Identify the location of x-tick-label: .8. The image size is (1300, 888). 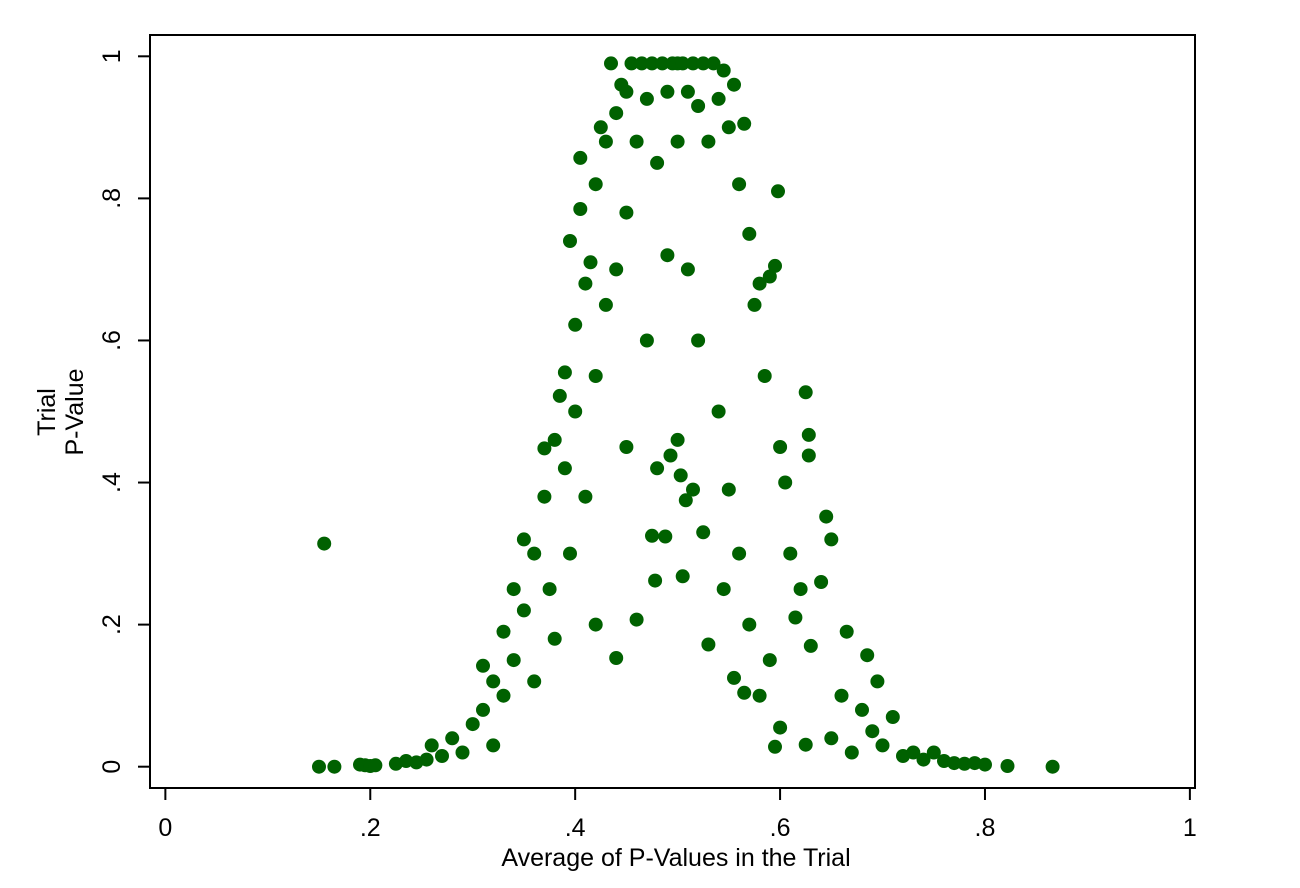
(985, 828).